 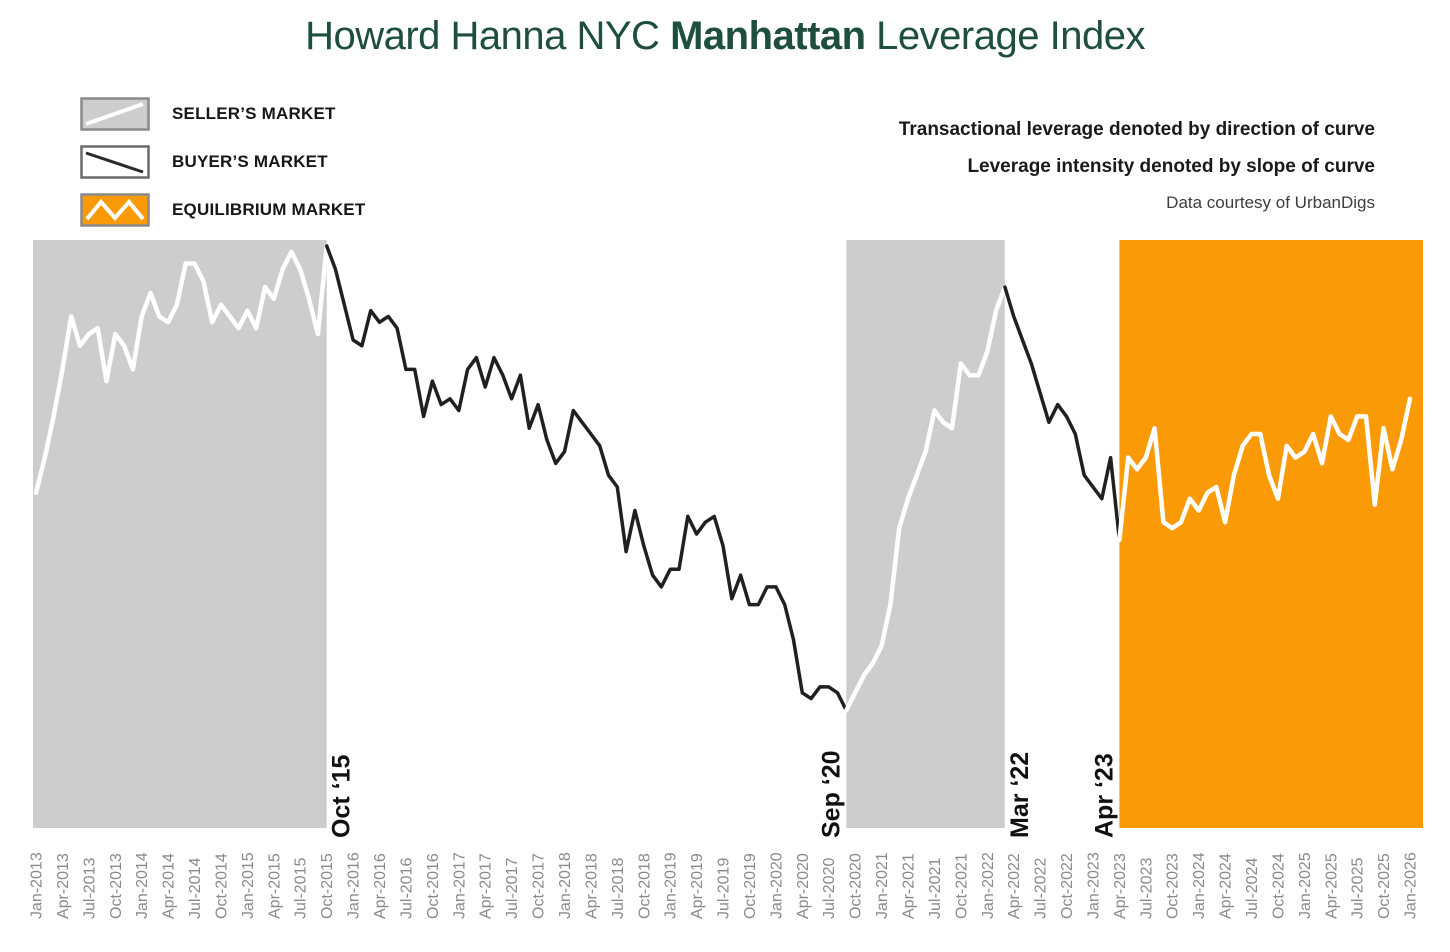 What do you see at coordinates (116, 886) in the screenshot?
I see `x-tick-label: Oct-2013` at bounding box center [116, 886].